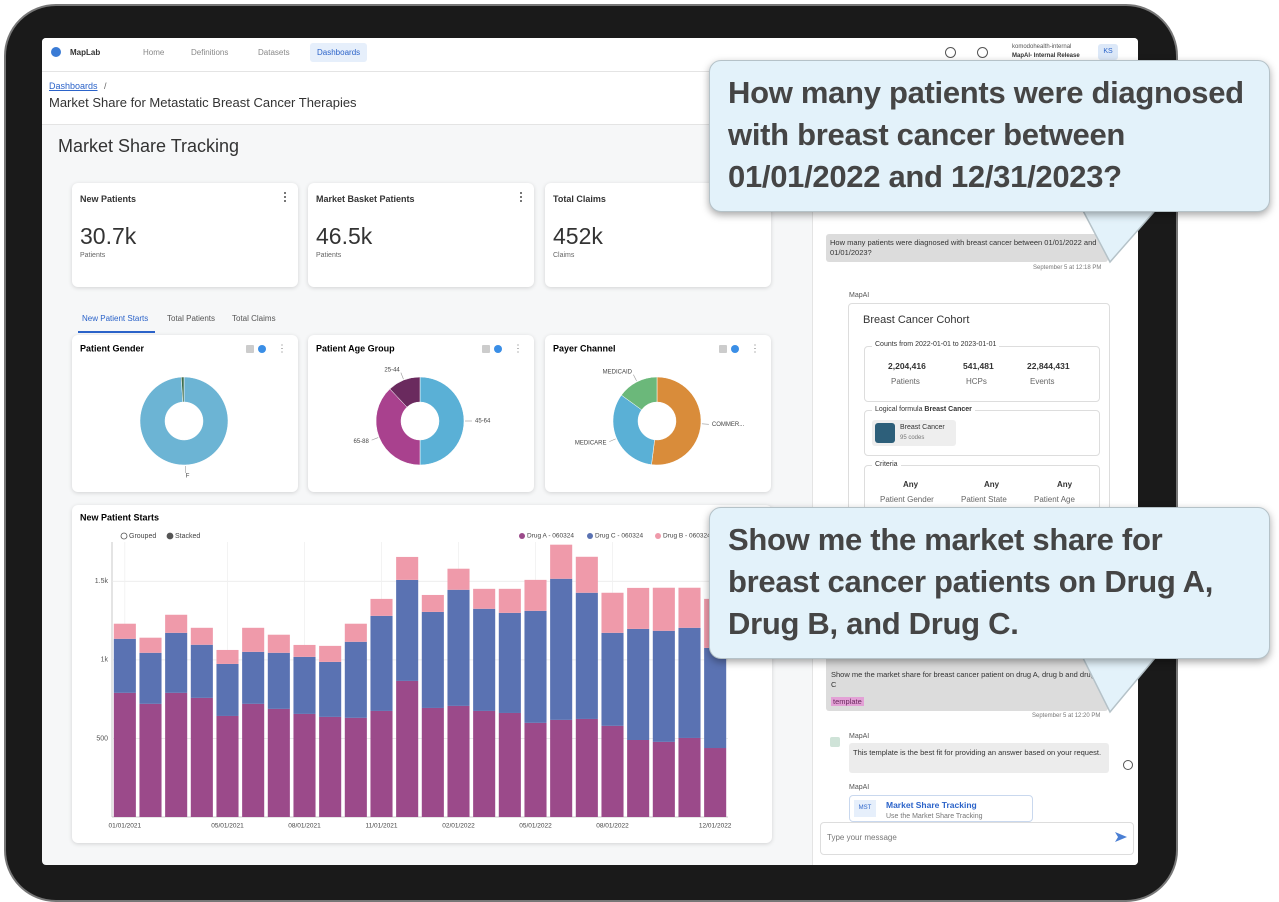  I want to click on tab: Total Claims, so click(254, 318).